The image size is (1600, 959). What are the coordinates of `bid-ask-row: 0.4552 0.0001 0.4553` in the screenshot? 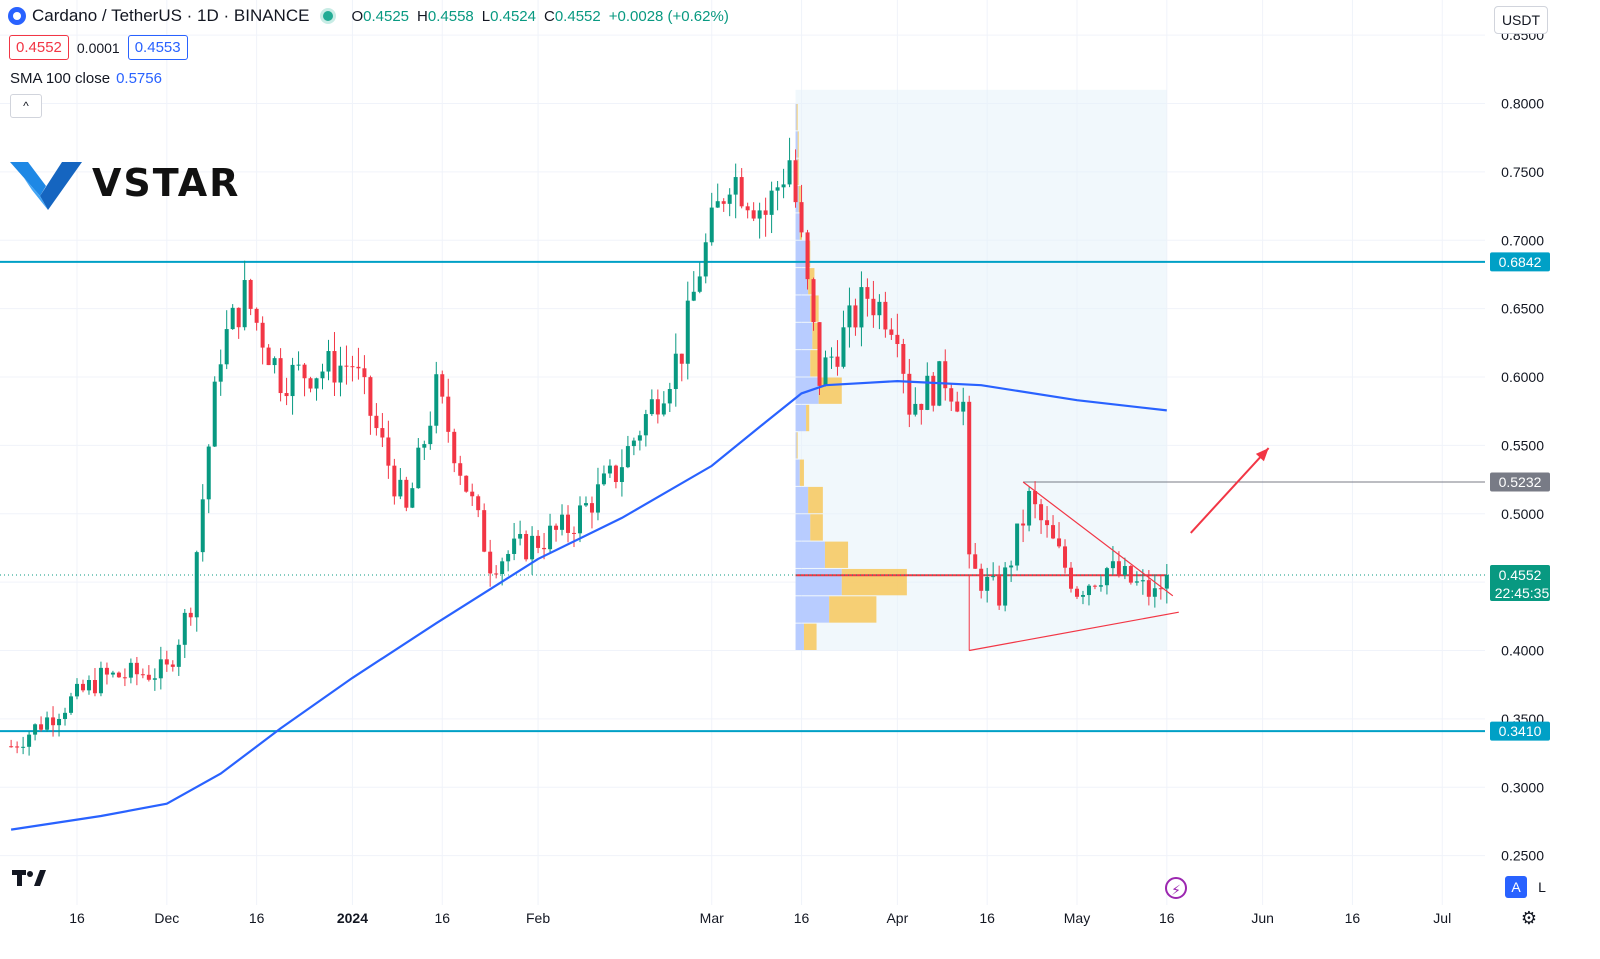 It's located at (98, 47).